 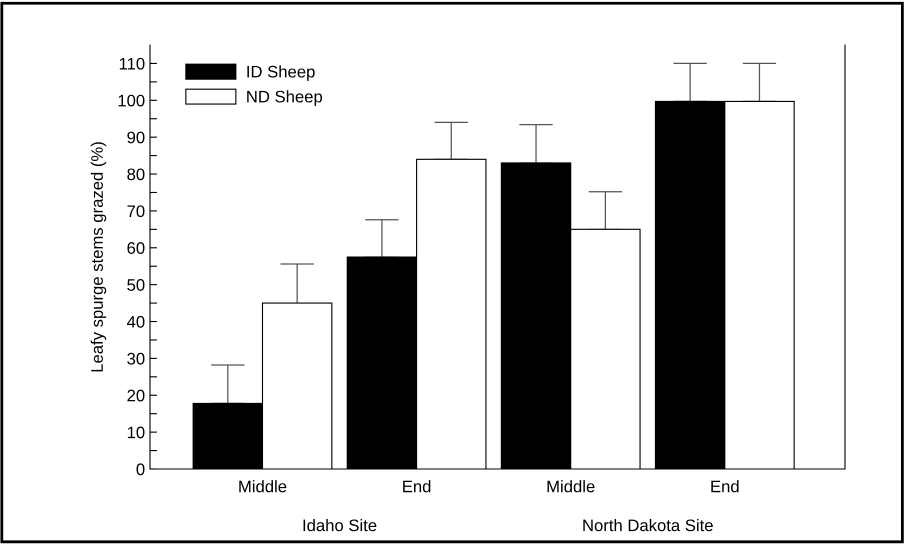 What do you see at coordinates (135, 322) in the screenshot?
I see `y-tick-label: 40` at bounding box center [135, 322].